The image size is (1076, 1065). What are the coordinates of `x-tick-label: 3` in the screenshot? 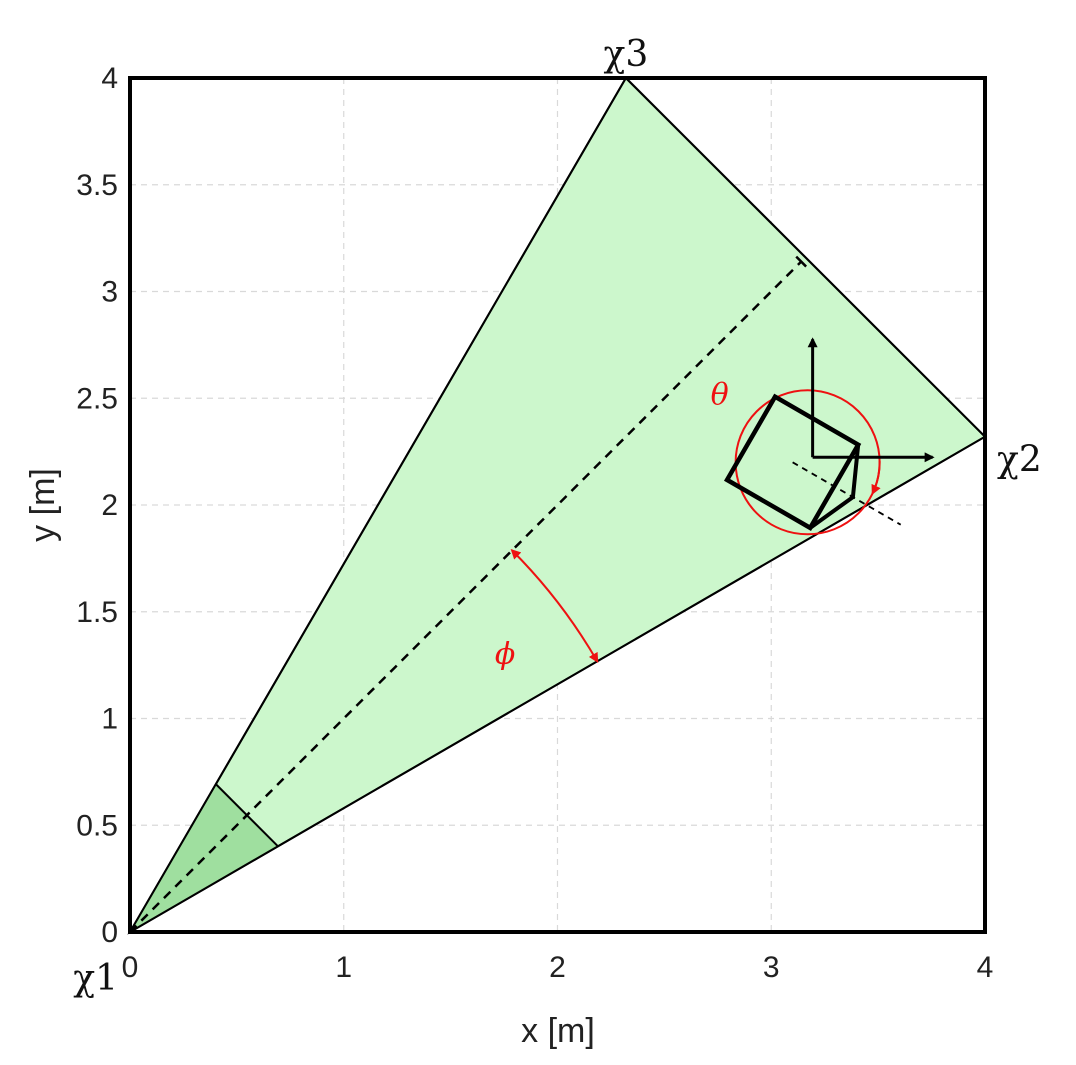 It's located at (771, 967).